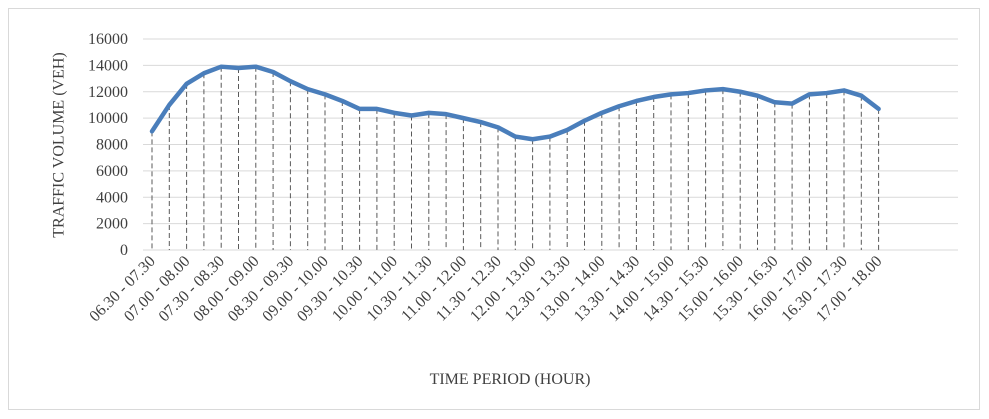 This screenshot has width=989, height=419. Describe the element at coordinates (124, 250) in the screenshot. I see `y-tick-label: 0` at that location.